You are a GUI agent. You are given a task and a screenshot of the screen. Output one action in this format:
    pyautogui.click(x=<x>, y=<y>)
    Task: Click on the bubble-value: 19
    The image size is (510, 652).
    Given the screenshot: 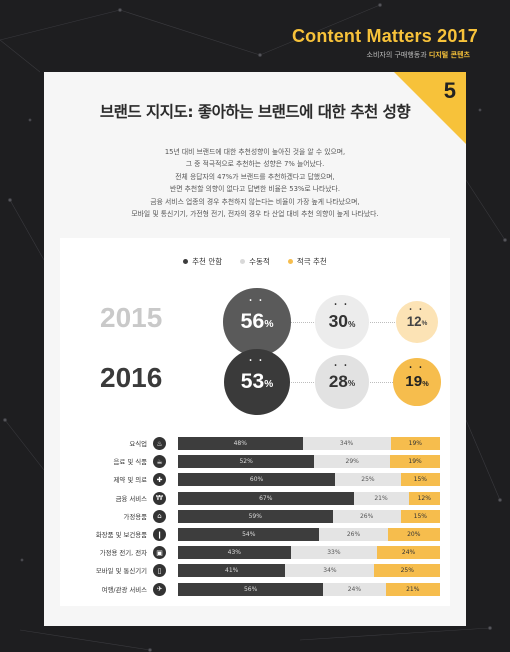 What is the action you would take?
    pyautogui.click(x=414, y=382)
    